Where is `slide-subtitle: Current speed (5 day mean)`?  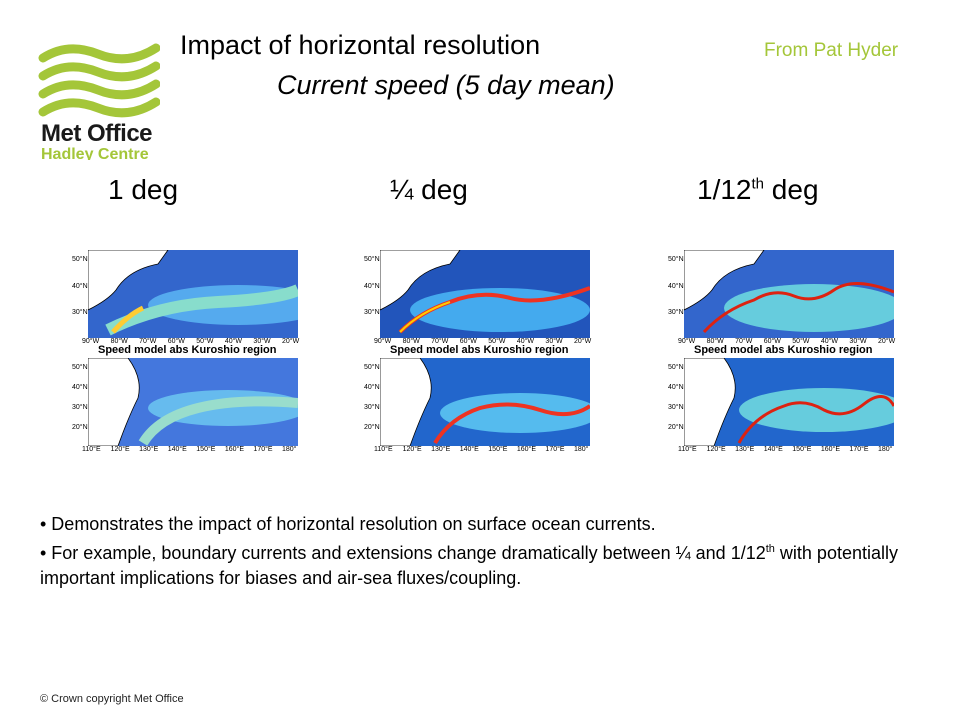
slide-subtitle: Current speed (5 day mean) is located at coordinates (446, 85).